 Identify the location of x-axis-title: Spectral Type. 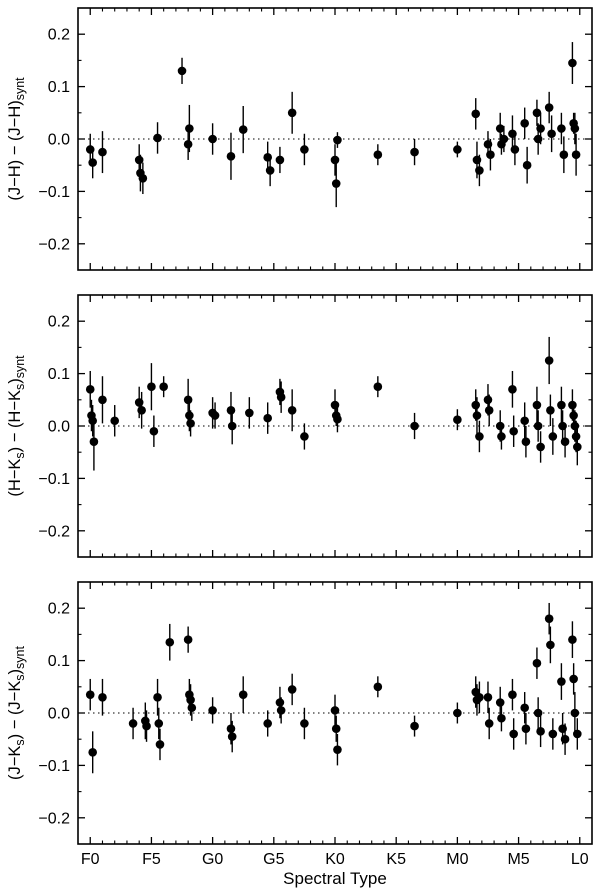
(335, 878).